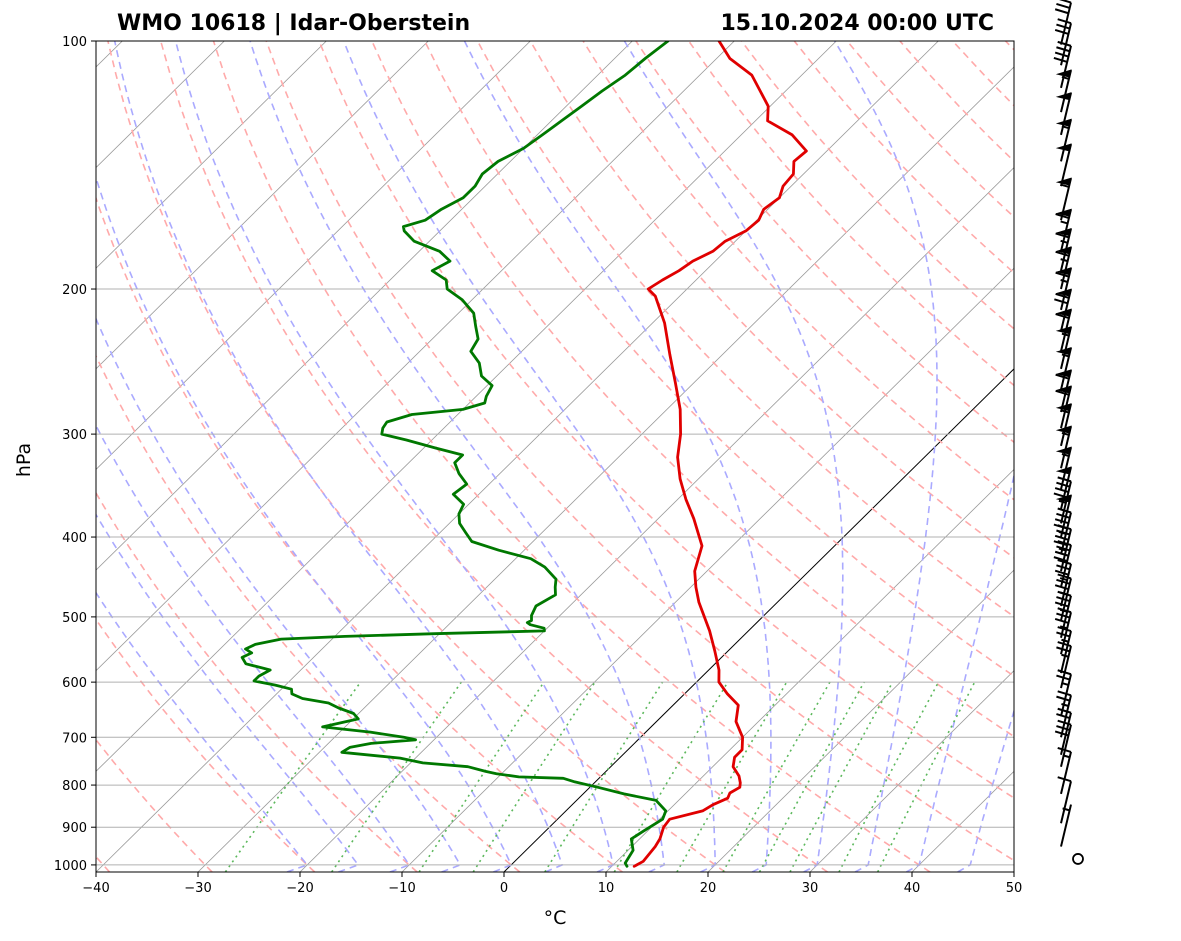  I want to click on y-tick-label: 700, so click(74, 738).